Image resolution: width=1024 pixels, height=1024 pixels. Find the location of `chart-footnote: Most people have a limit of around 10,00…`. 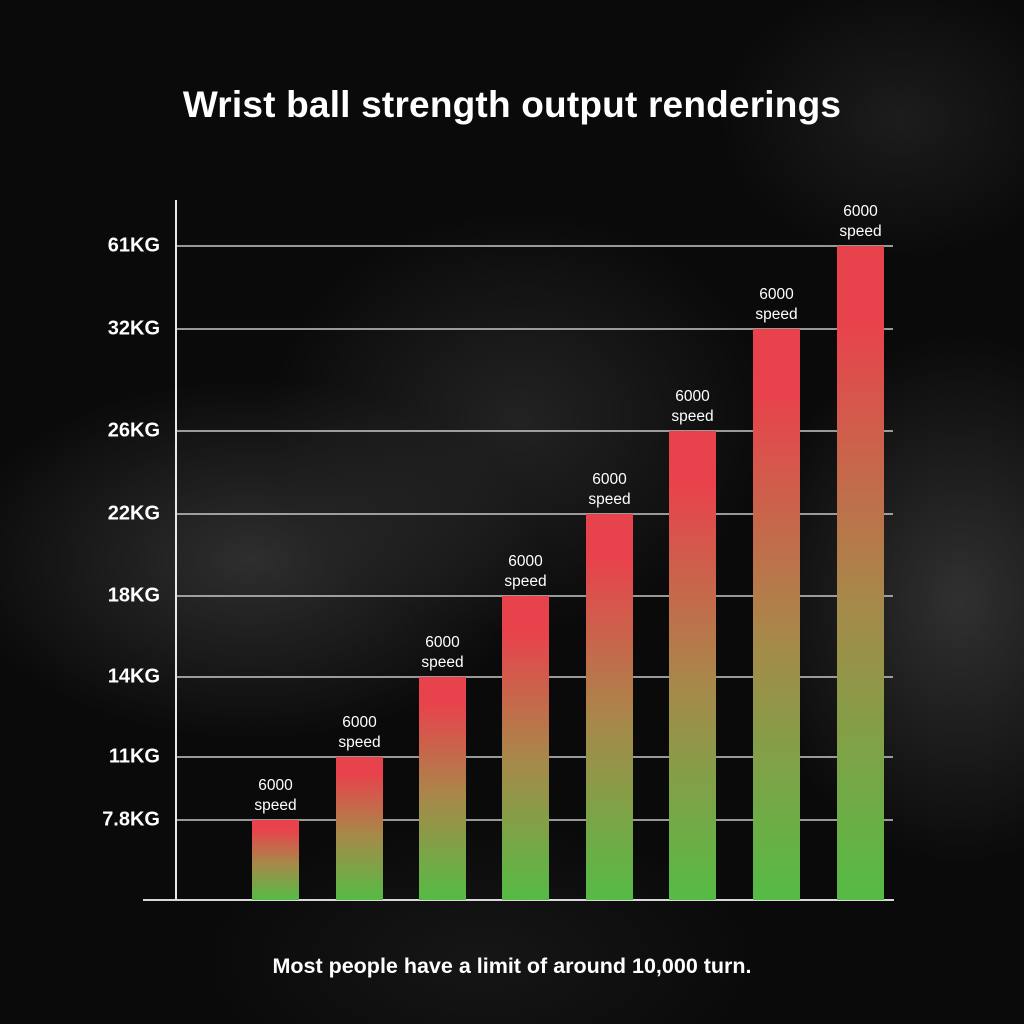

chart-footnote: Most people have a limit of around 10,00… is located at coordinates (512, 966).